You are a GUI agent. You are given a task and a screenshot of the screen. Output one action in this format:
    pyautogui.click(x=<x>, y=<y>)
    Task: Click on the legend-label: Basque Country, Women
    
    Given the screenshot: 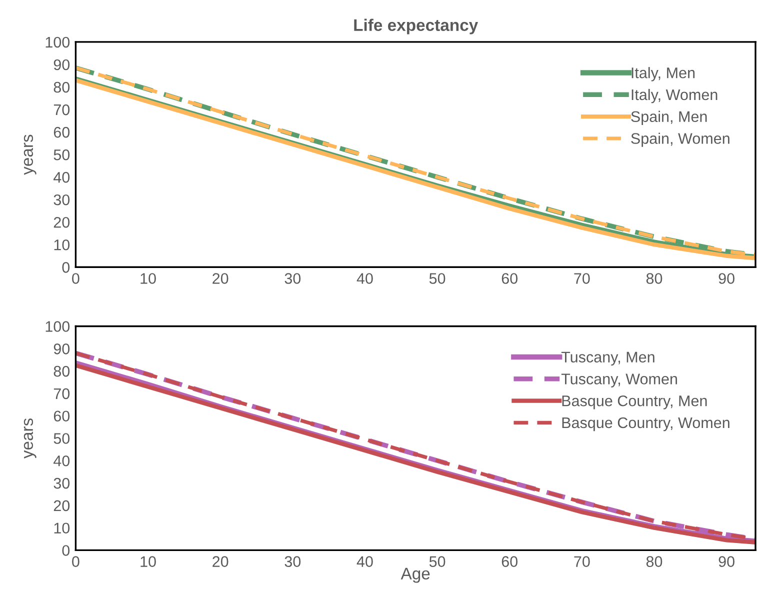 What is the action you would take?
    pyautogui.click(x=646, y=424)
    